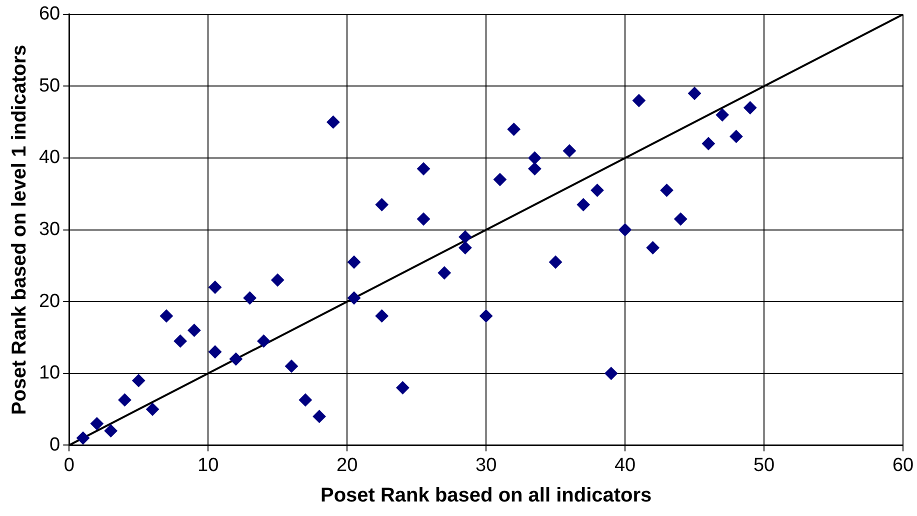  Describe the element at coordinates (19, 229) in the screenshot. I see `y-axis-title: Poset Rank based on level 1 indicators` at that location.